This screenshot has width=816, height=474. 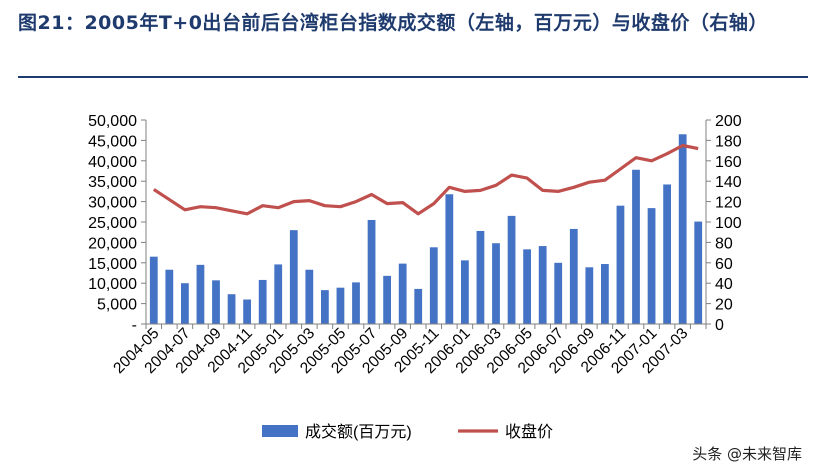 What do you see at coordinates (112, 243) in the screenshot?
I see `left-tick-label: 20,000` at bounding box center [112, 243].